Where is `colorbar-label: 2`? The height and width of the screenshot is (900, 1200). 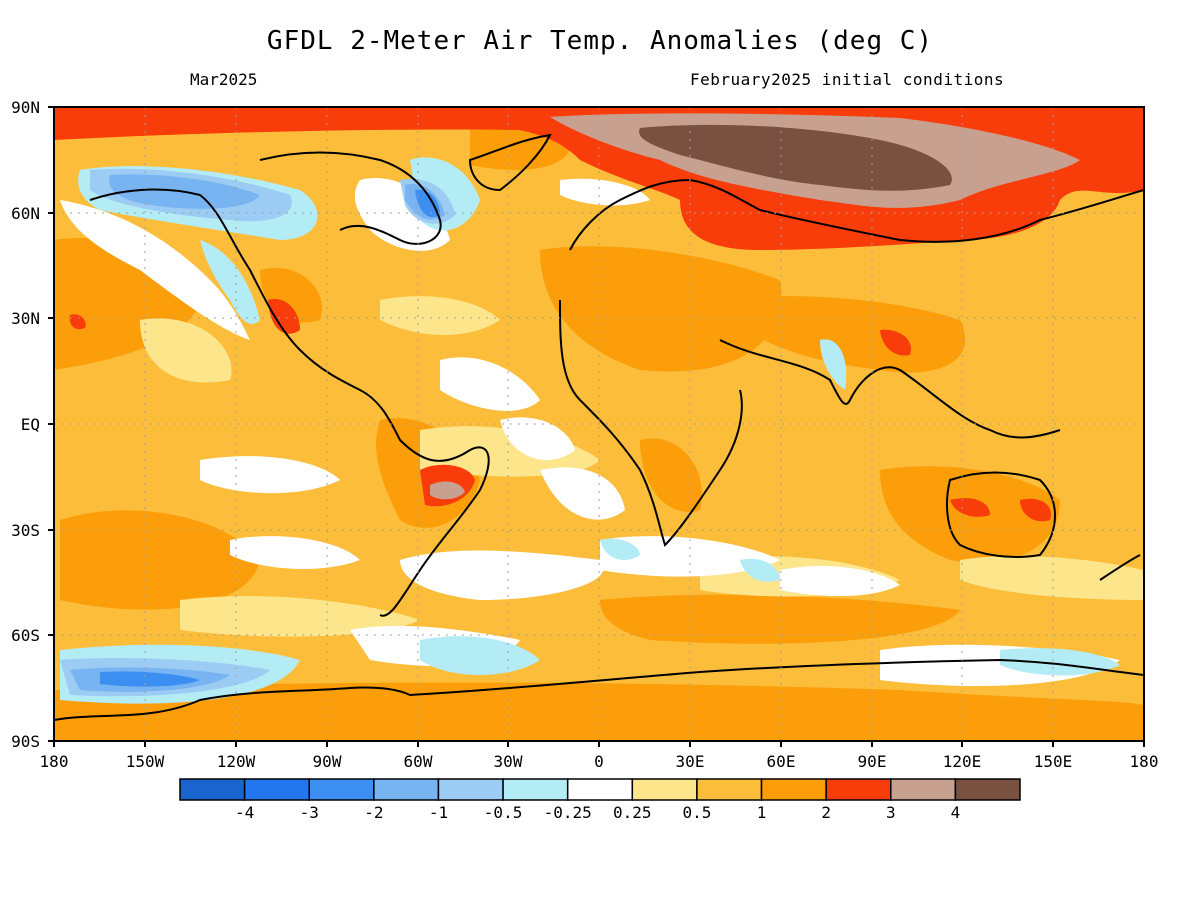
colorbar-label: 2 is located at coordinates (826, 812).